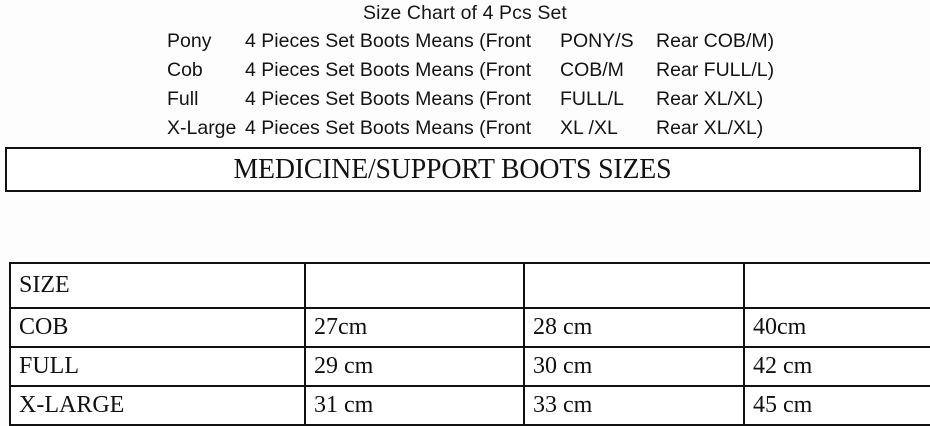  I want to click on description-front-size: XL /XL, so click(589, 128).